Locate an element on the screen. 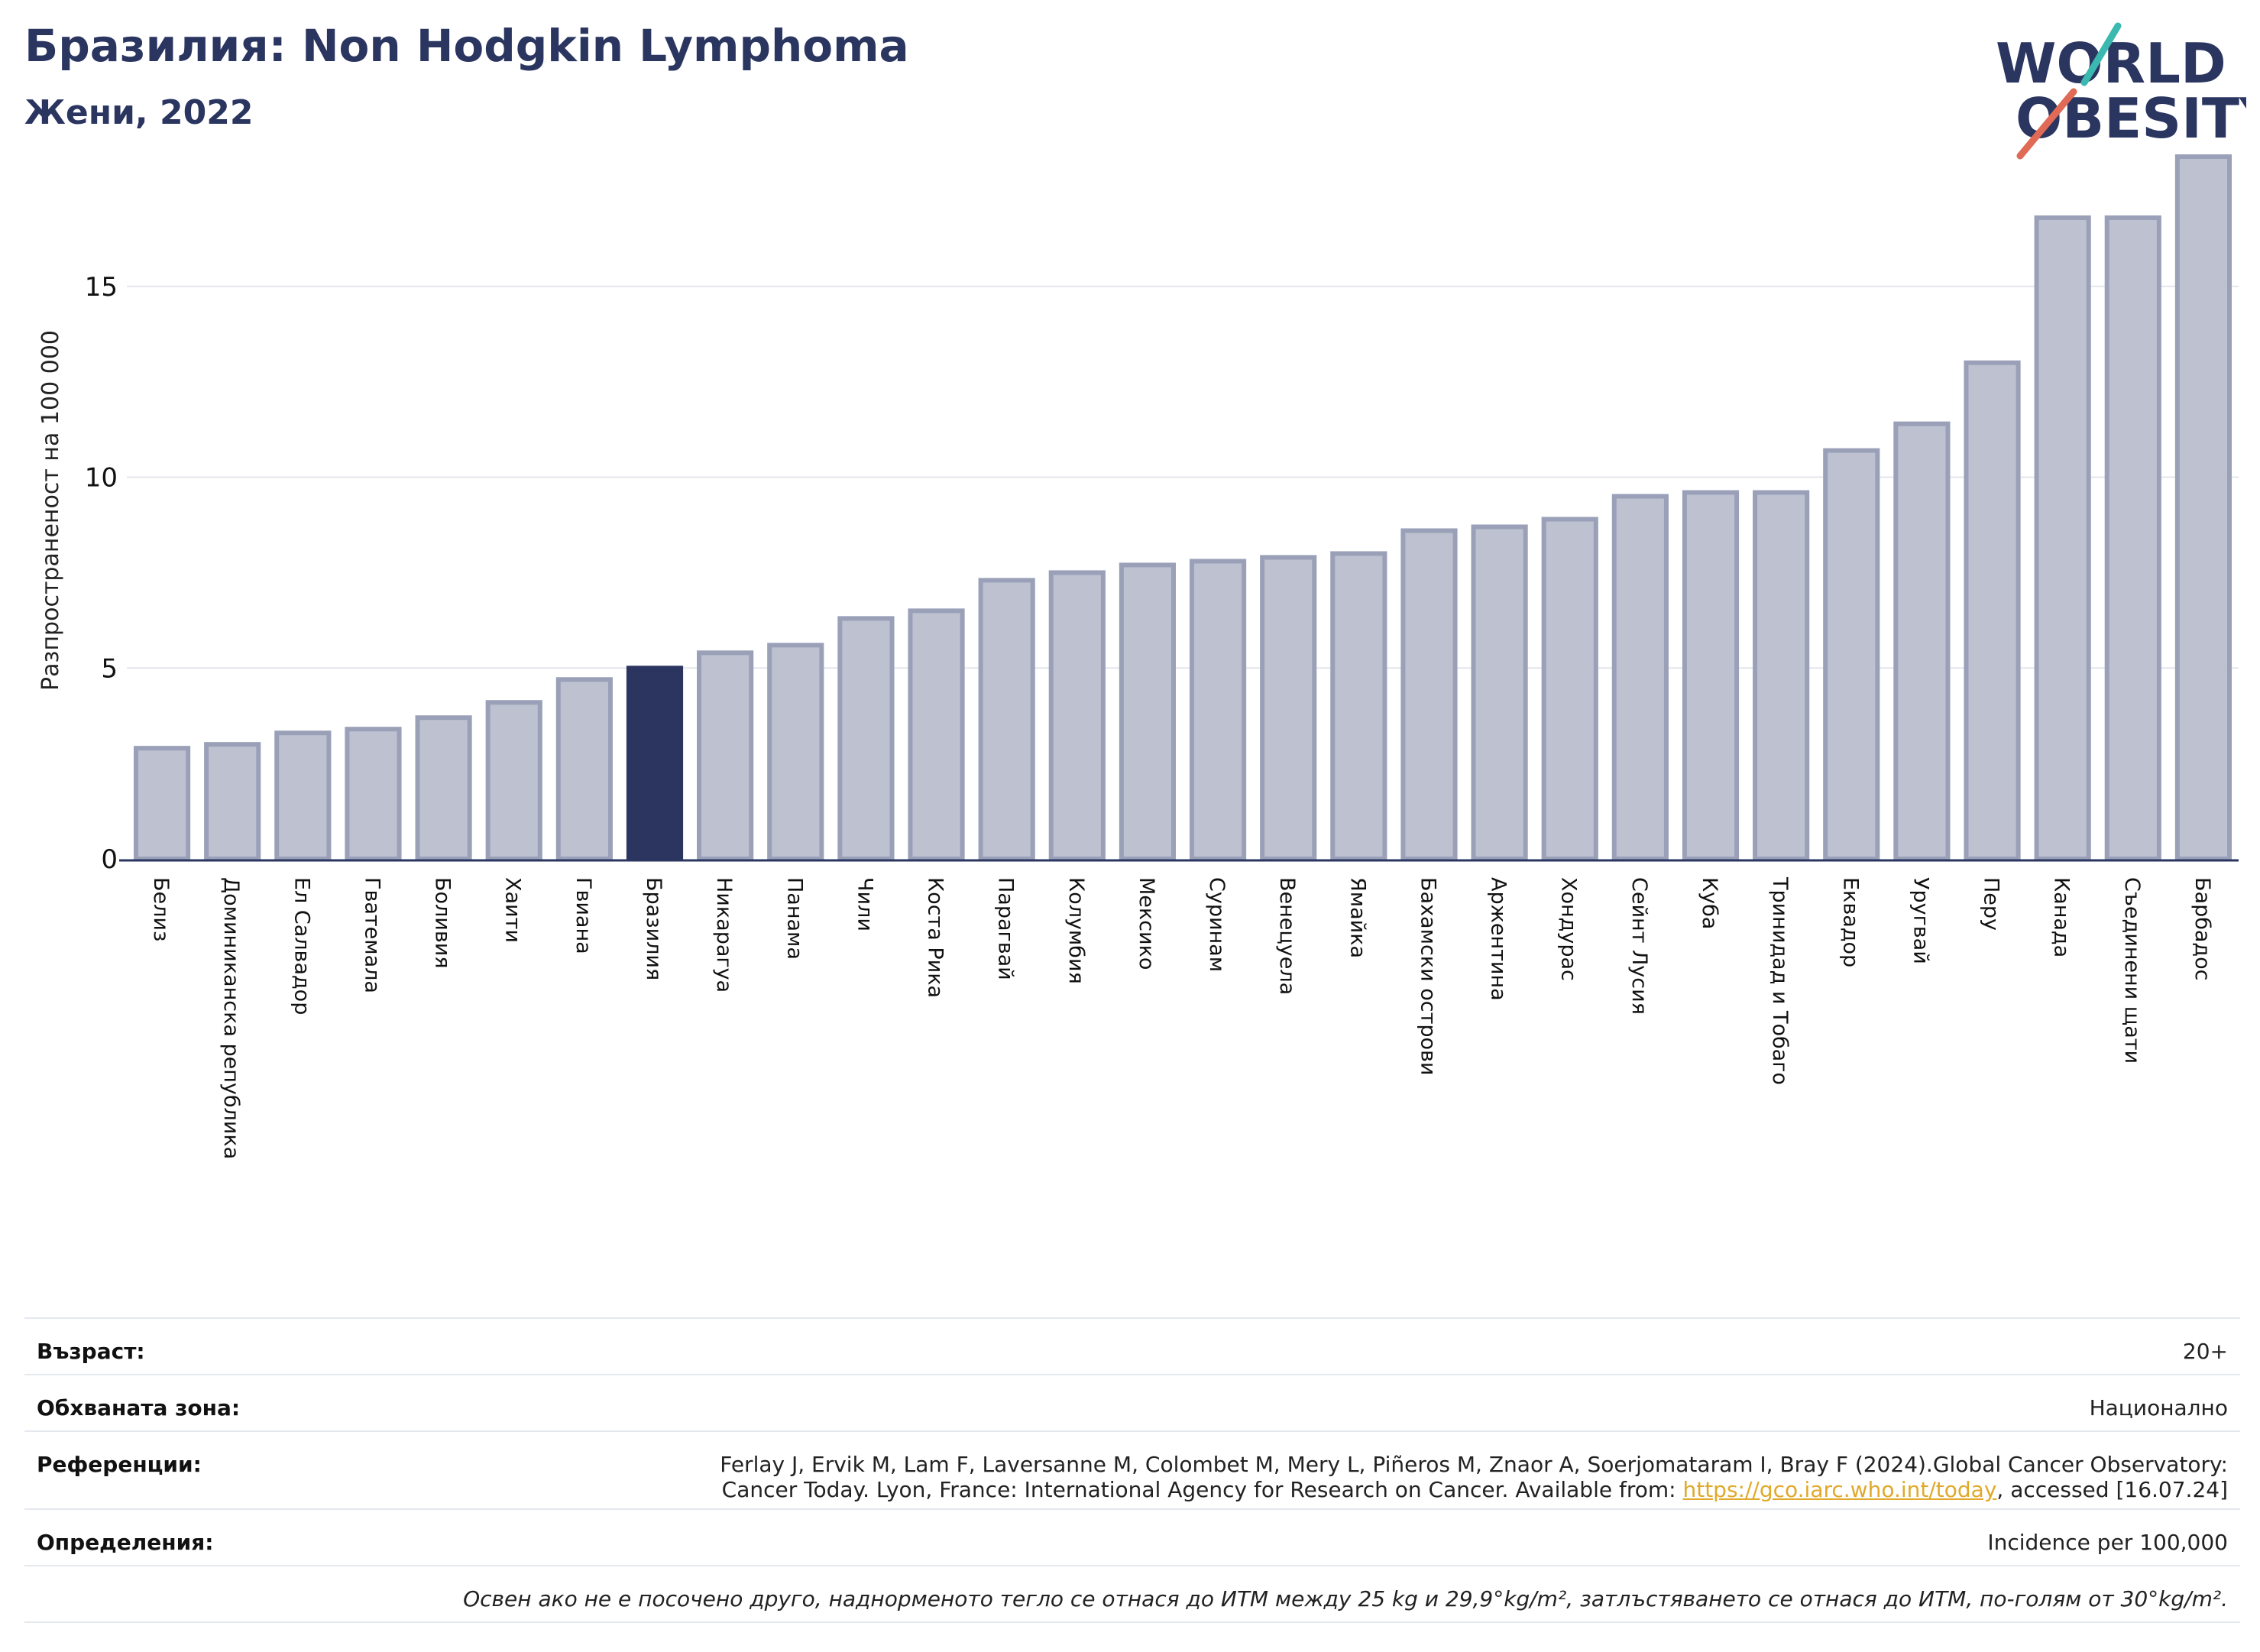 The width and height of the screenshot is (2260, 1652). x-tick-label: Хаити is located at coordinates (513, 910).